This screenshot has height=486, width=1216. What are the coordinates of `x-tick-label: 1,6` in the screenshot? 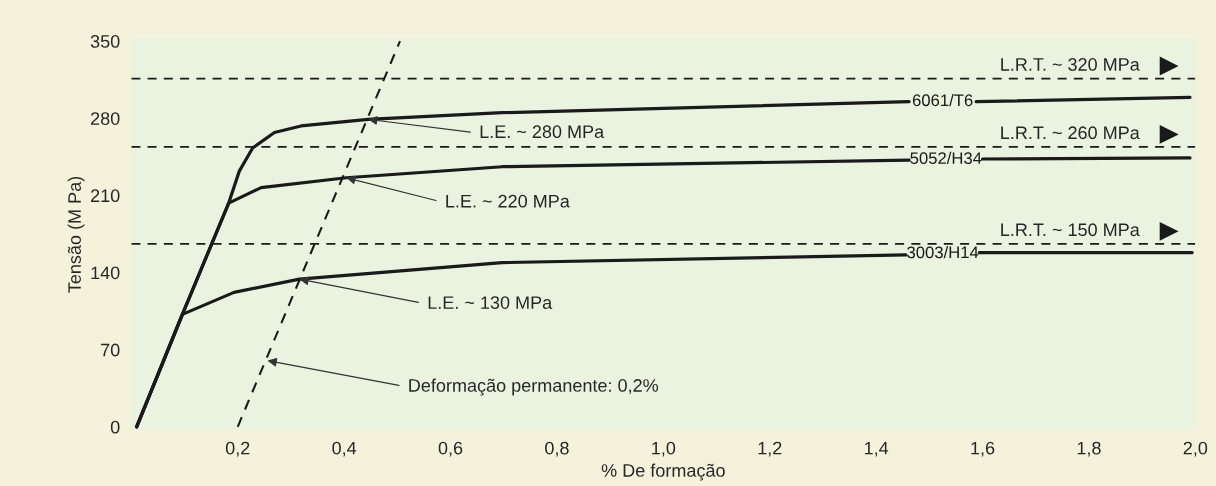 It's located at (983, 449).